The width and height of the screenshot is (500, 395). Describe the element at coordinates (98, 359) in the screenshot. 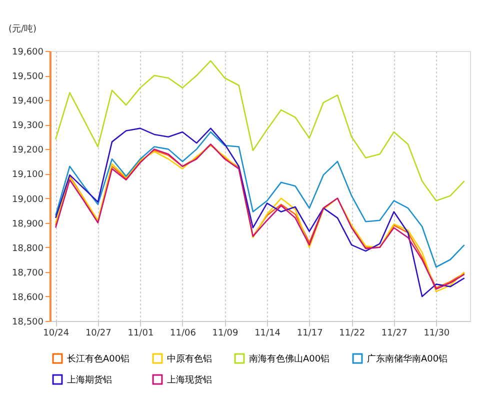

I see `legend-label: 长江有色A00铝` at that location.